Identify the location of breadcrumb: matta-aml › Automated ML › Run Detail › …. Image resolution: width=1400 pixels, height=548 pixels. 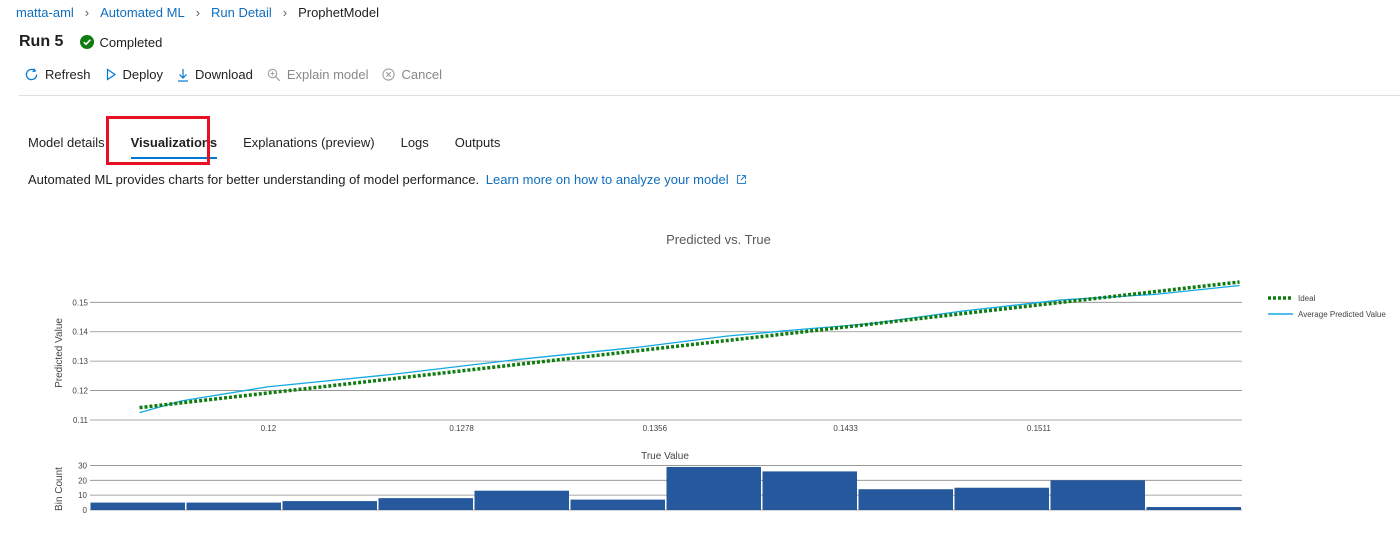
(197, 12).